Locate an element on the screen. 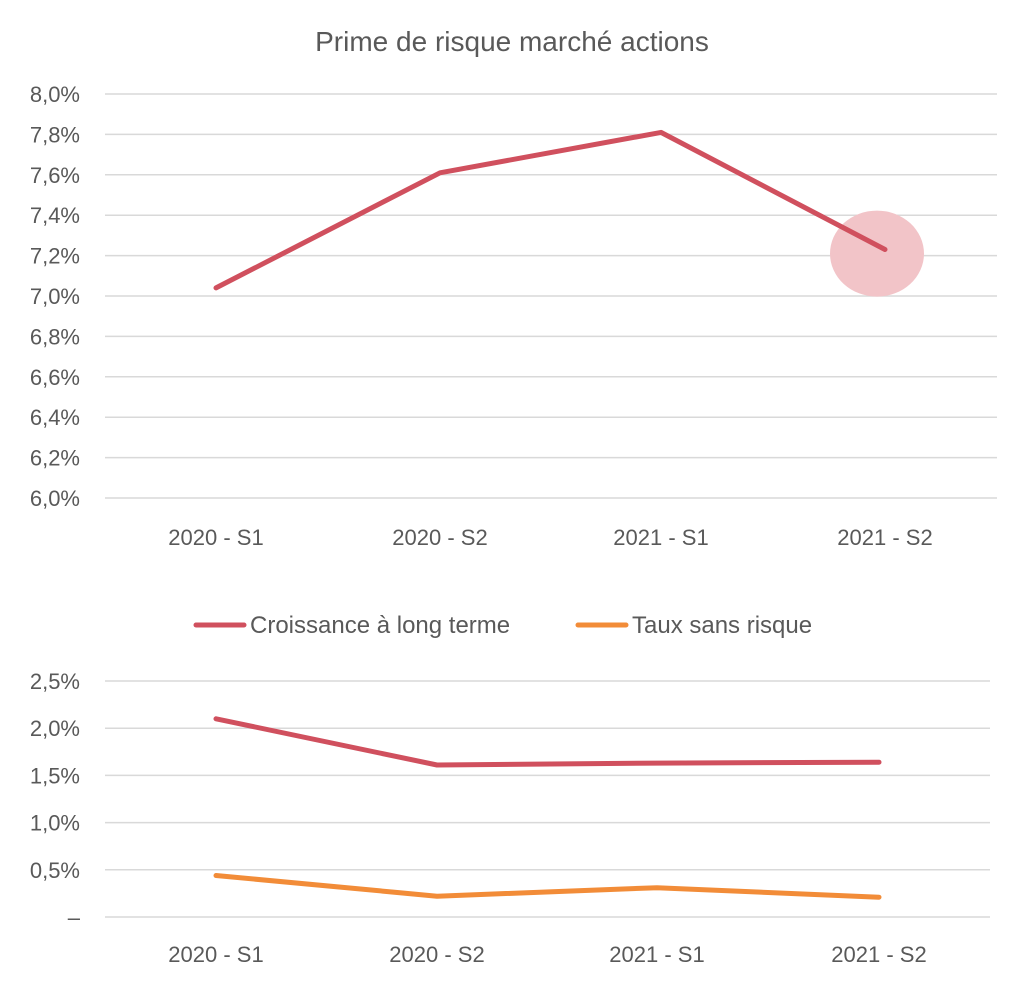 This screenshot has height=987, width=1024. y-tick-label: 2,0% is located at coordinates (55, 728).